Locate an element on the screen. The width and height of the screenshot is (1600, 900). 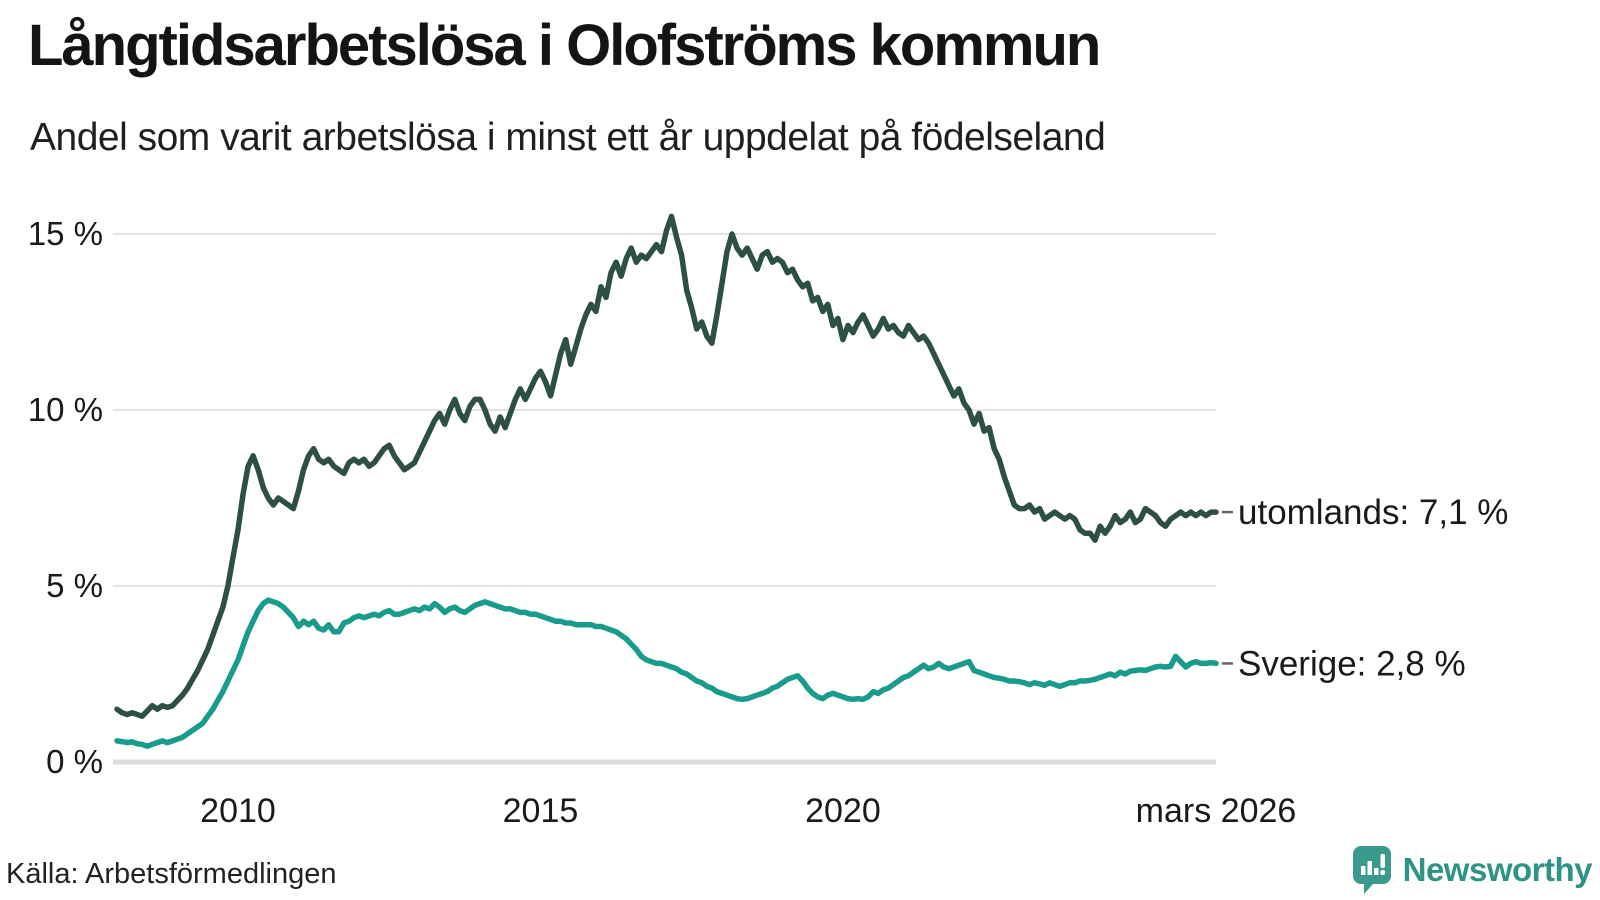
series-line-Sverige is located at coordinates (666, 673).